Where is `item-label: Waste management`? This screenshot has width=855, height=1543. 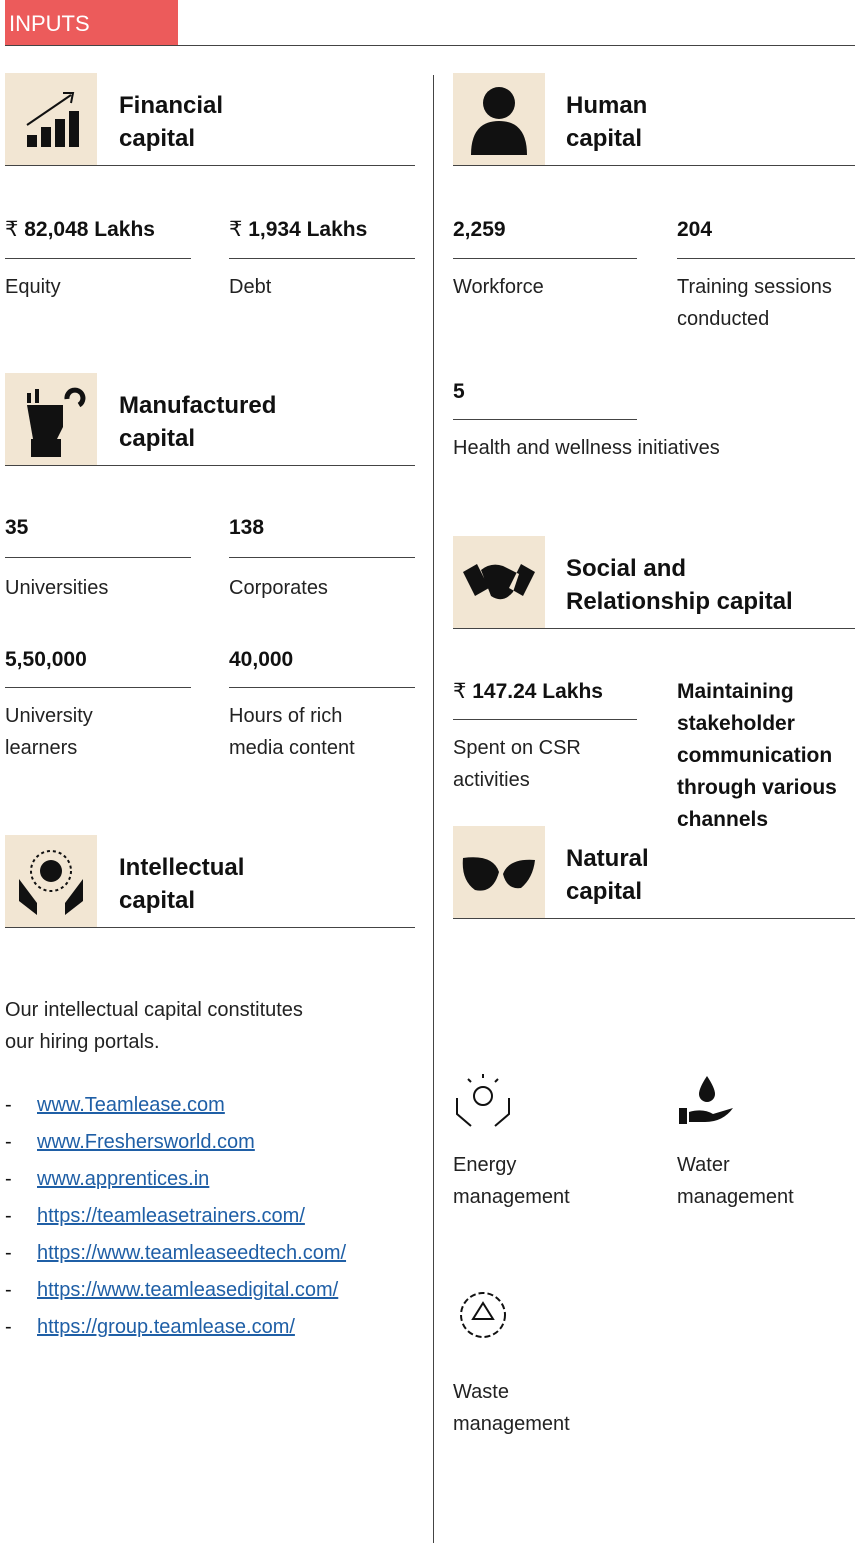
item-label: Waste management is located at coordinates (511, 1408).